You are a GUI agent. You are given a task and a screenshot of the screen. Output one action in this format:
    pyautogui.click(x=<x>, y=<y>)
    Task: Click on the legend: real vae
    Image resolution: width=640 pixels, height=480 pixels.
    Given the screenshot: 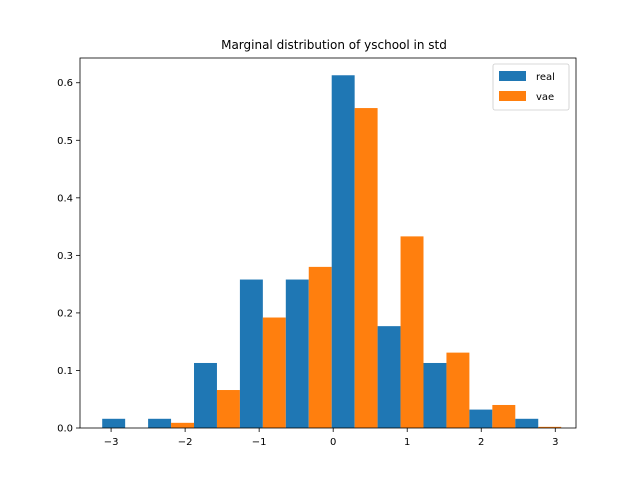 What is the action you would take?
    pyautogui.click(x=531, y=87)
    